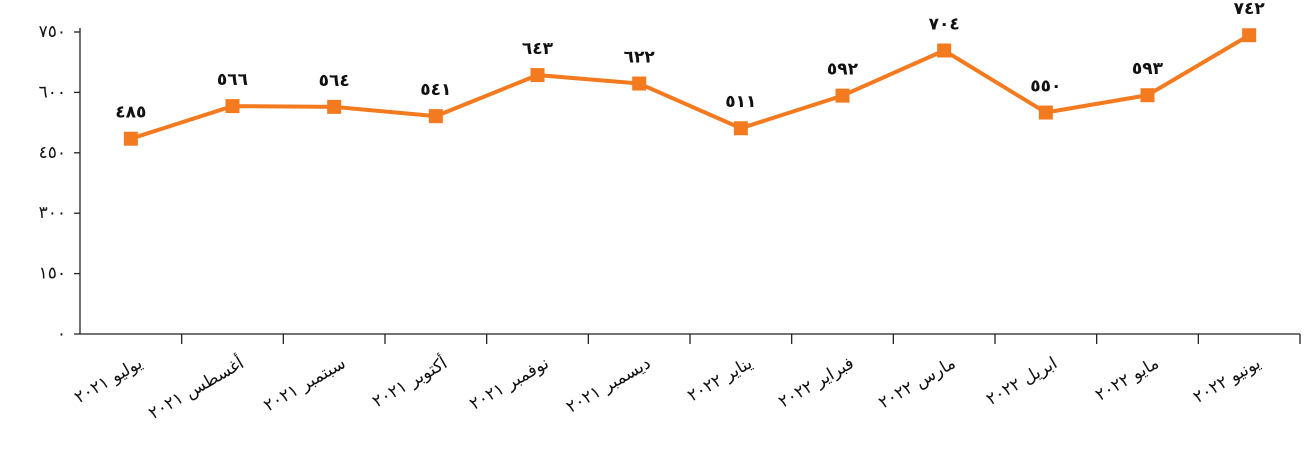  Describe the element at coordinates (334, 81) in the screenshot. I see `data-label: ٥٦٤` at that location.